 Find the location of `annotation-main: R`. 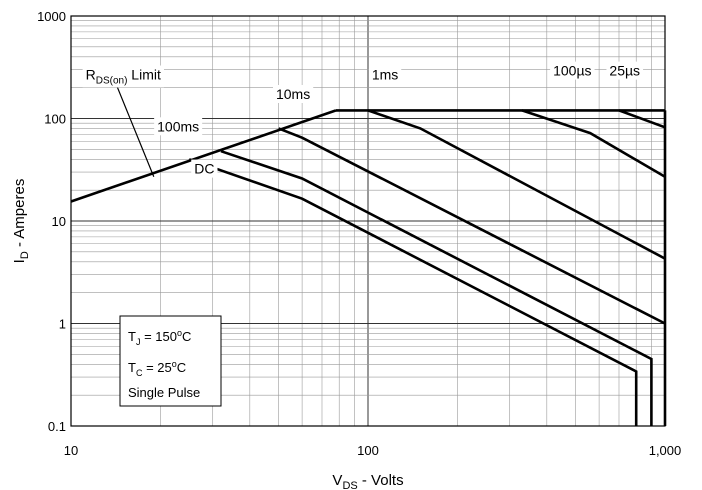

annotation-main: R is located at coordinates (91, 75).